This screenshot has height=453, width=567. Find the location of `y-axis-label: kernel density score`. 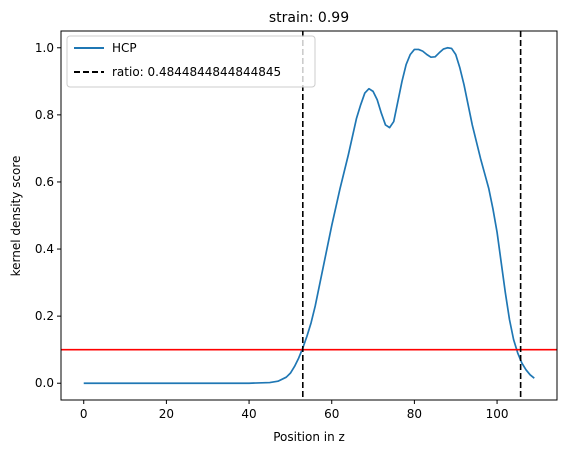

y-axis-label: kernel density score is located at coordinates (16, 216).